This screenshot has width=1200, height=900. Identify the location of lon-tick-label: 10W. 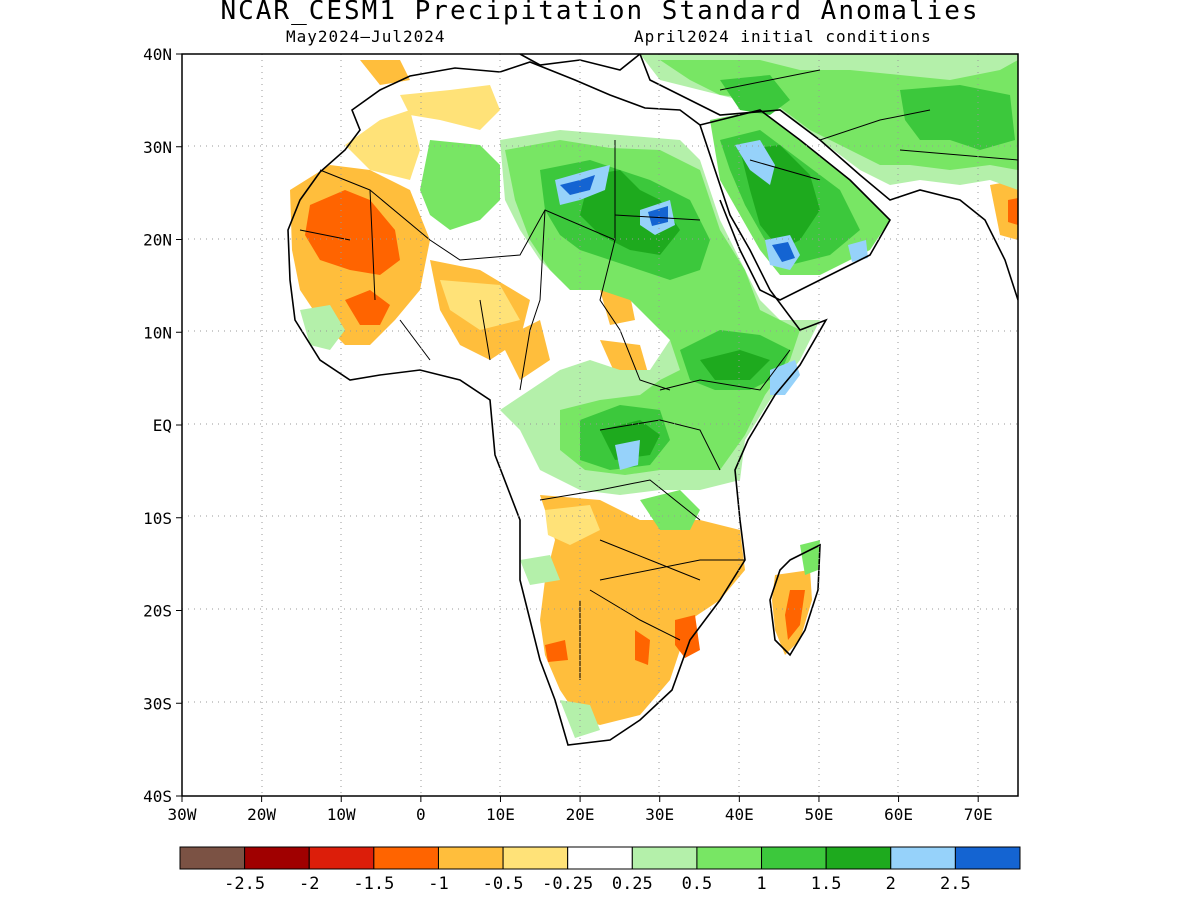
(341, 814).